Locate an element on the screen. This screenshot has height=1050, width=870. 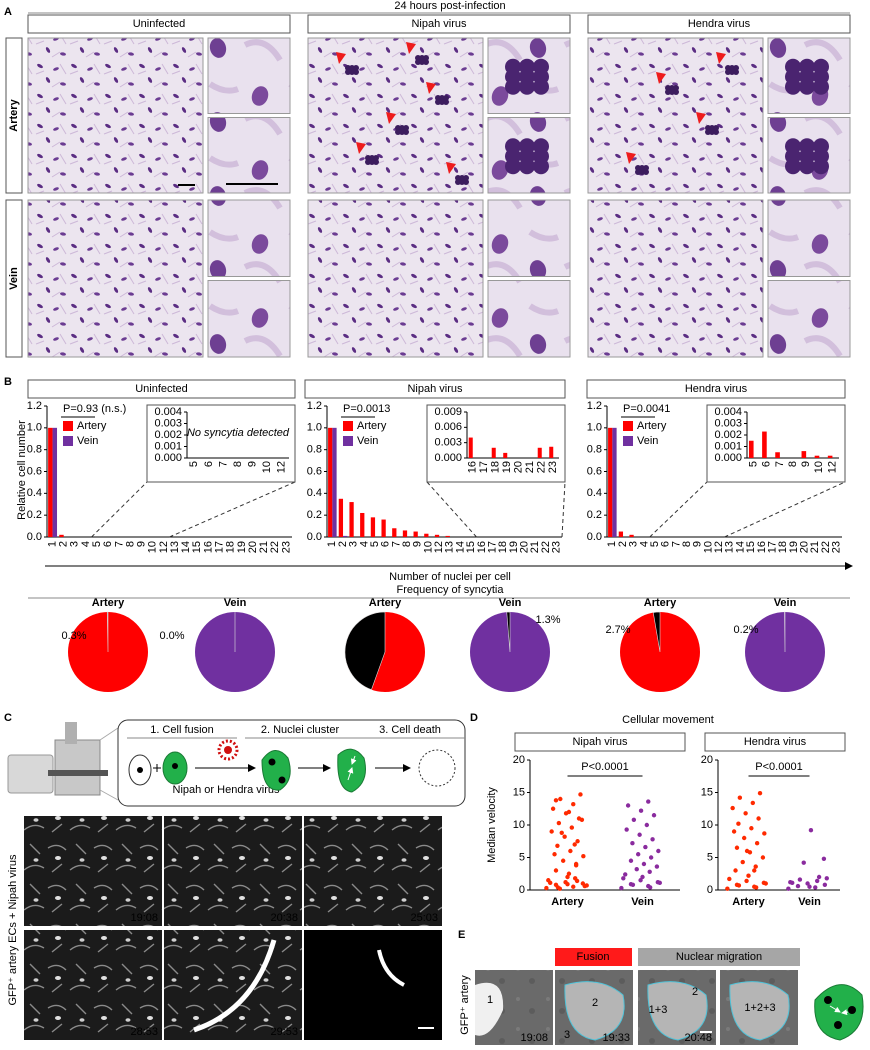
x-tick-label: 3 is located at coordinates (634, 544).